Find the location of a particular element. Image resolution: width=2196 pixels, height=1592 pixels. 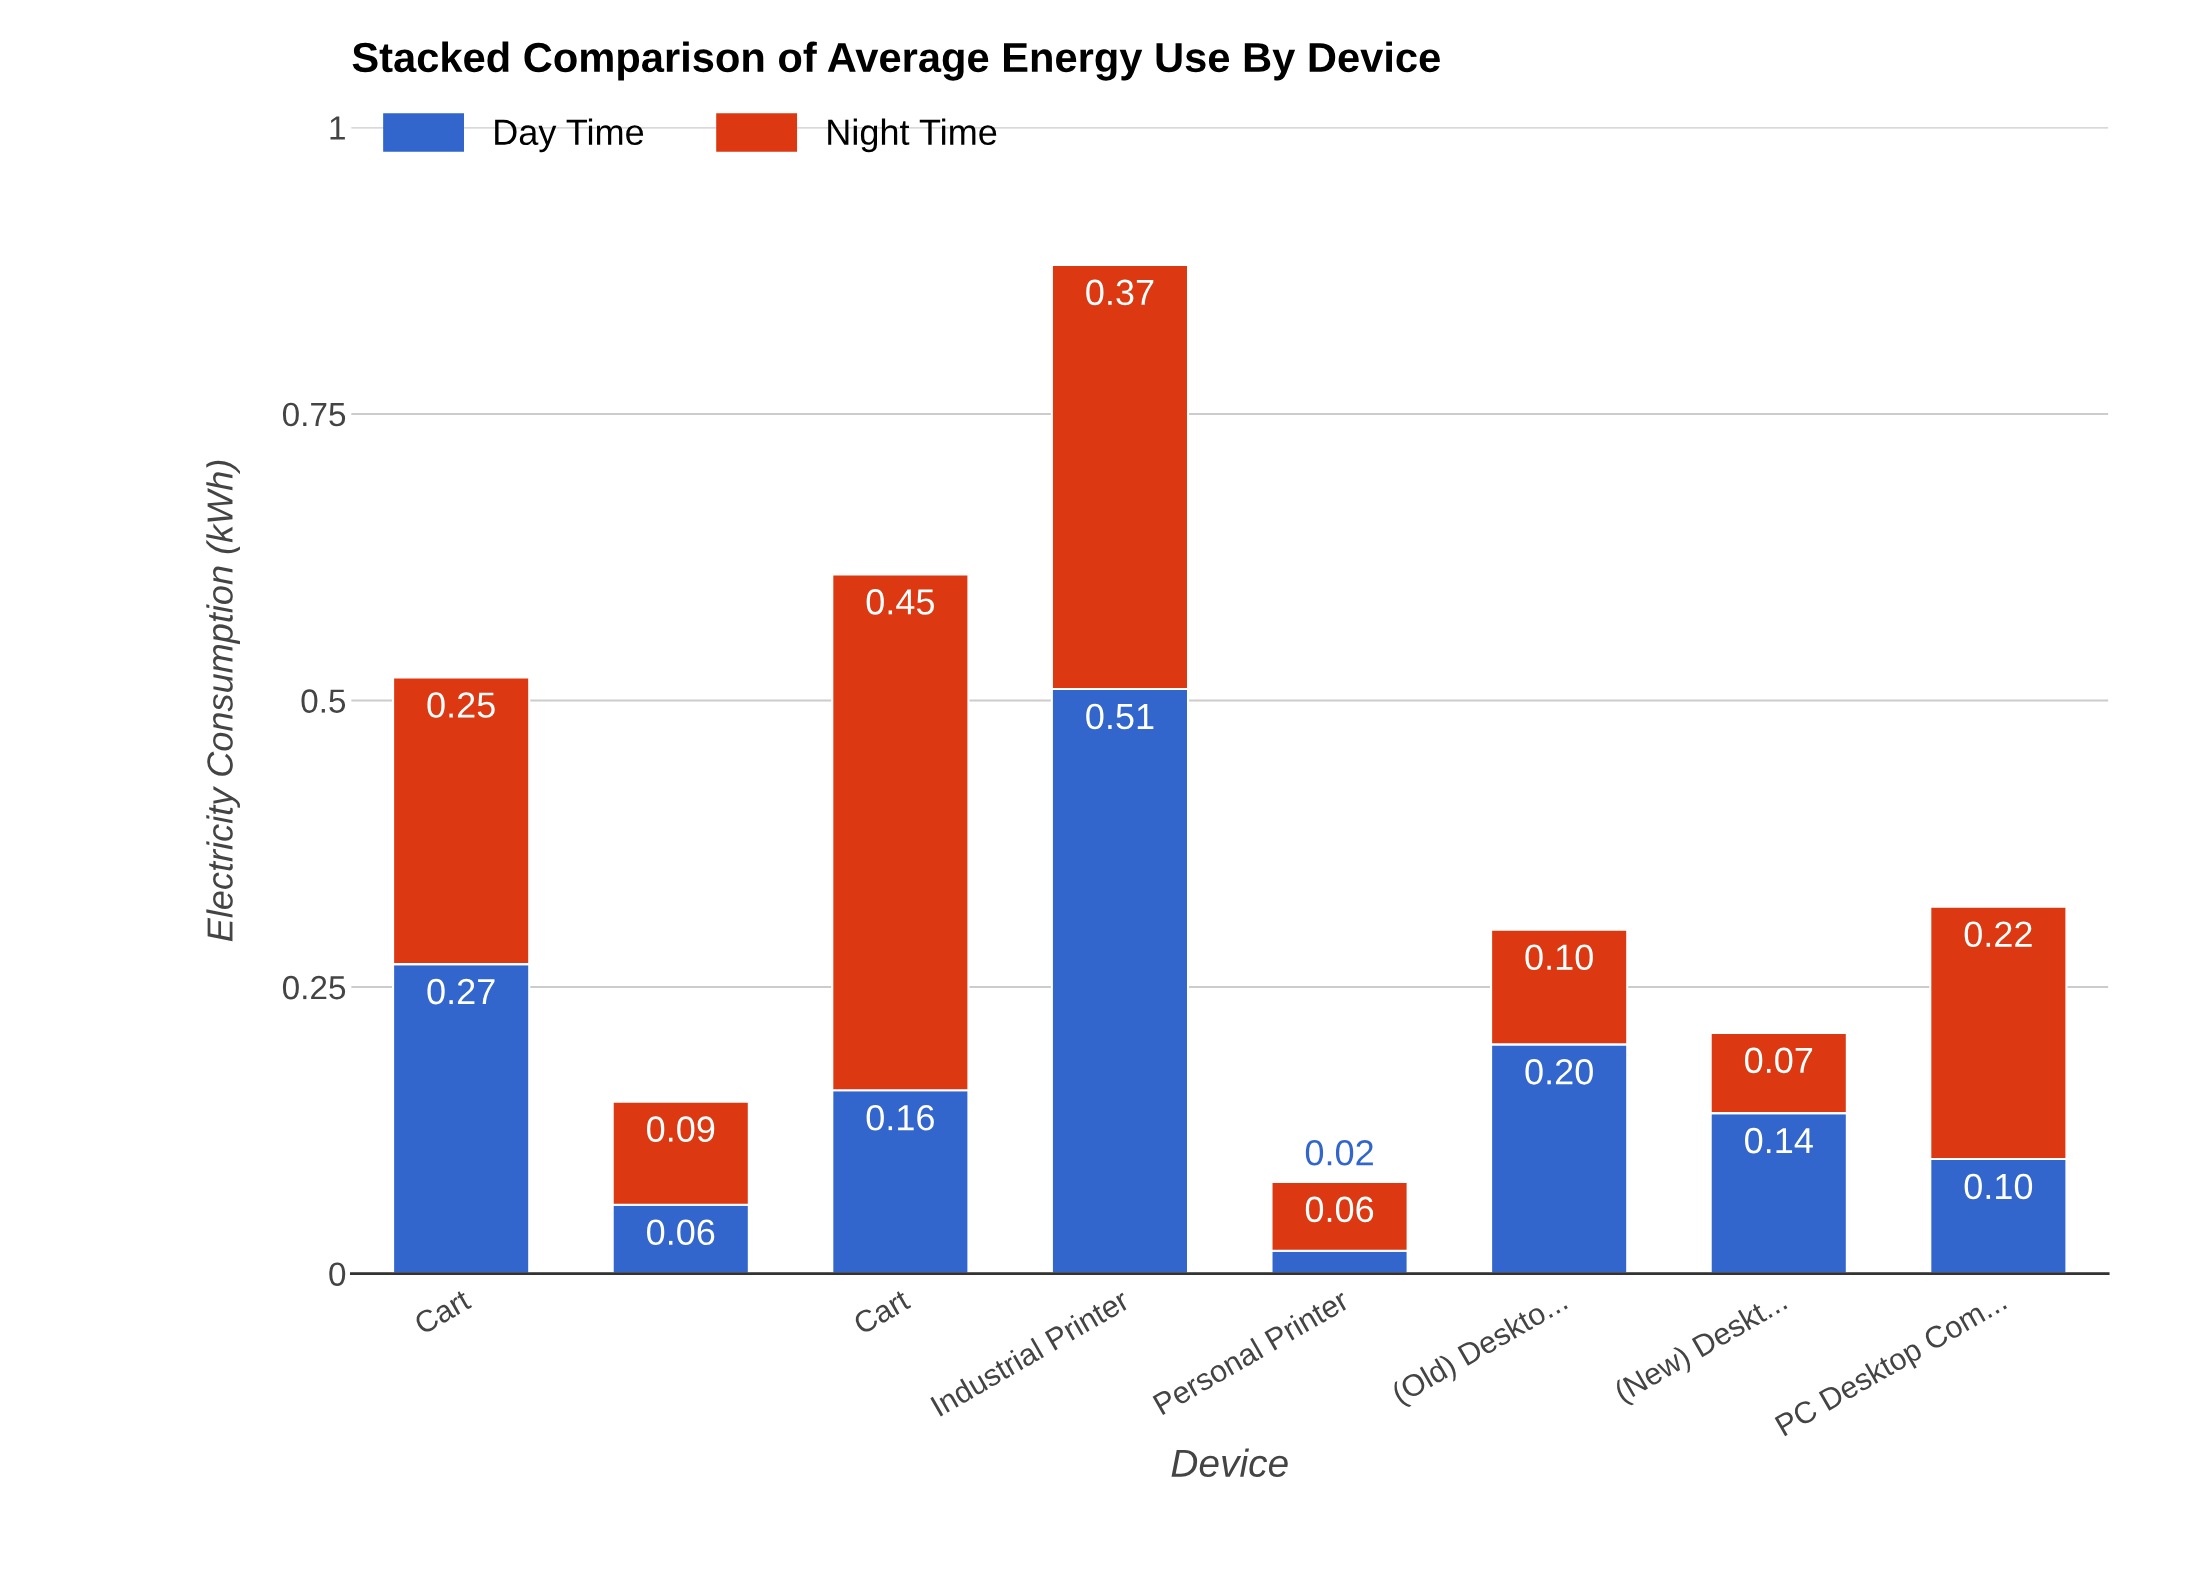

data-label: 0.14 is located at coordinates (1779, 1140).